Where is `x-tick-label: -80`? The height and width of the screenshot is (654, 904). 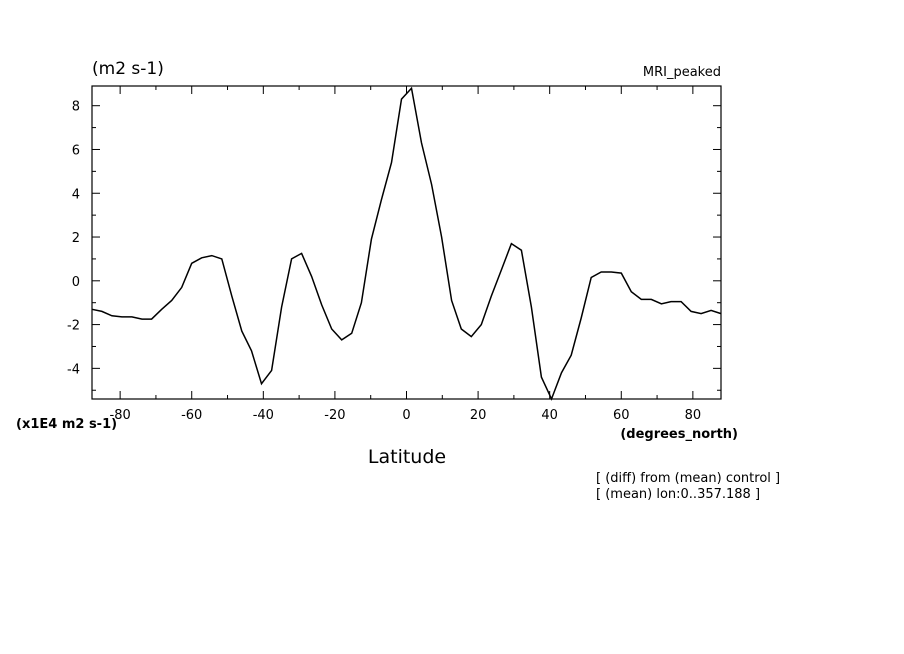 x-tick-label: -80 is located at coordinates (120, 415).